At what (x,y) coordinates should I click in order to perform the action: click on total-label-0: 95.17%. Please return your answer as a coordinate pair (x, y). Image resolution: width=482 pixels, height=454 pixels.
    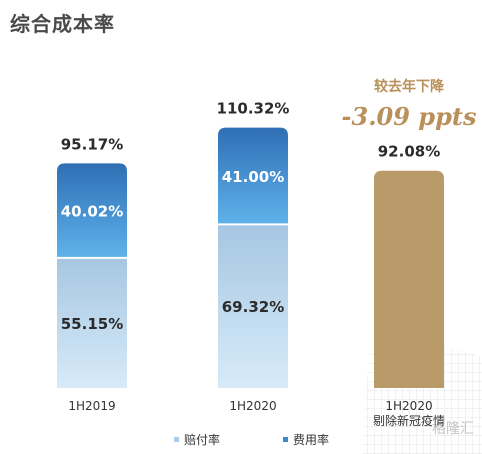
    Looking at the image, I should click on (92, 144).